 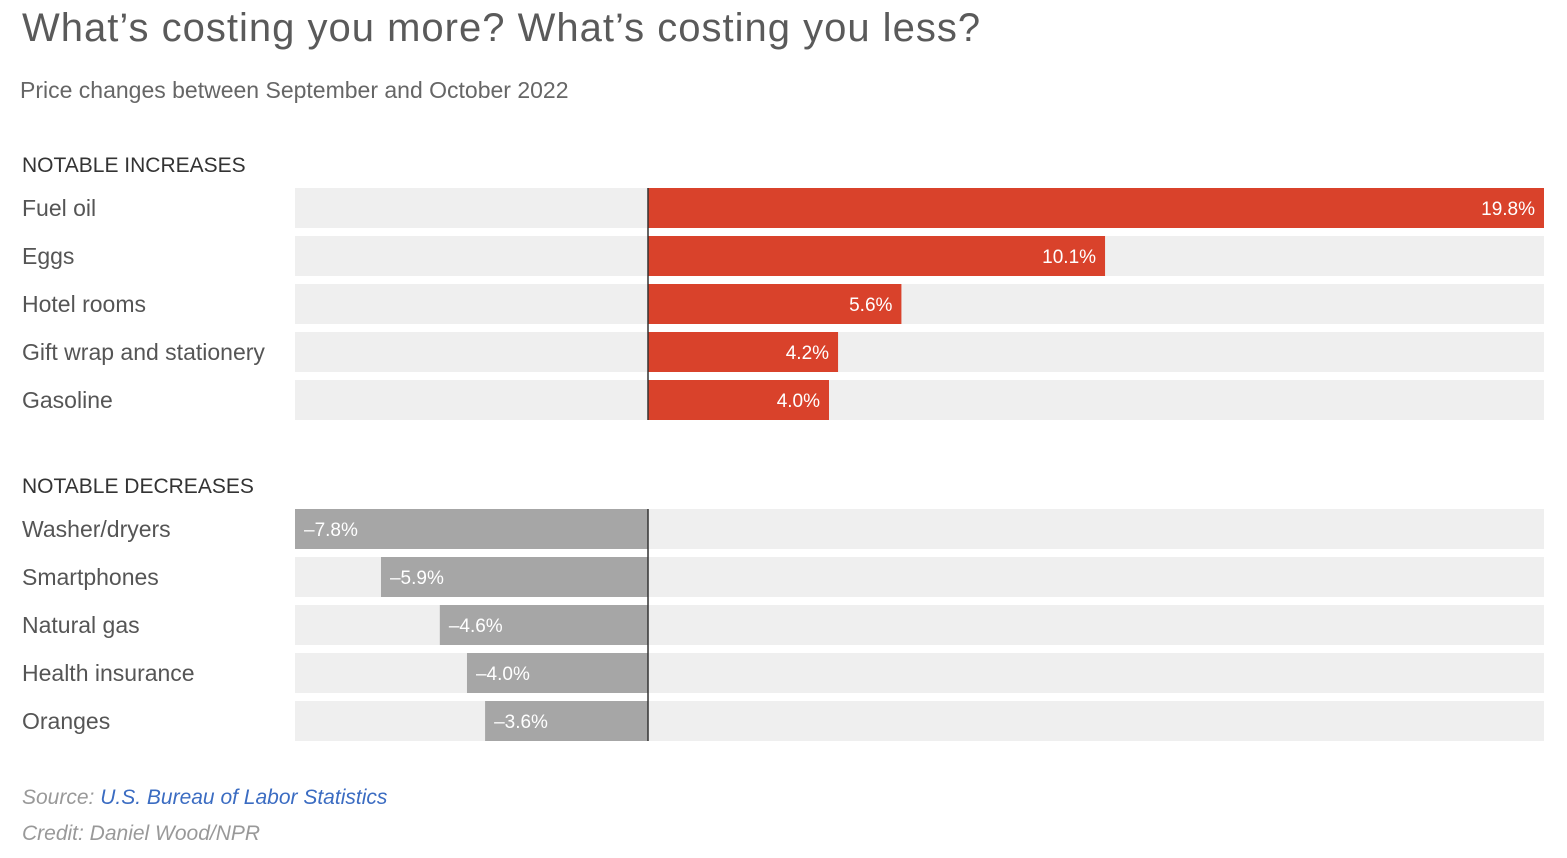 What do you see at coordinates (59, 208) in the screenshot?
I see `category-label: Fuel oil` at bounding box center [59, 208].